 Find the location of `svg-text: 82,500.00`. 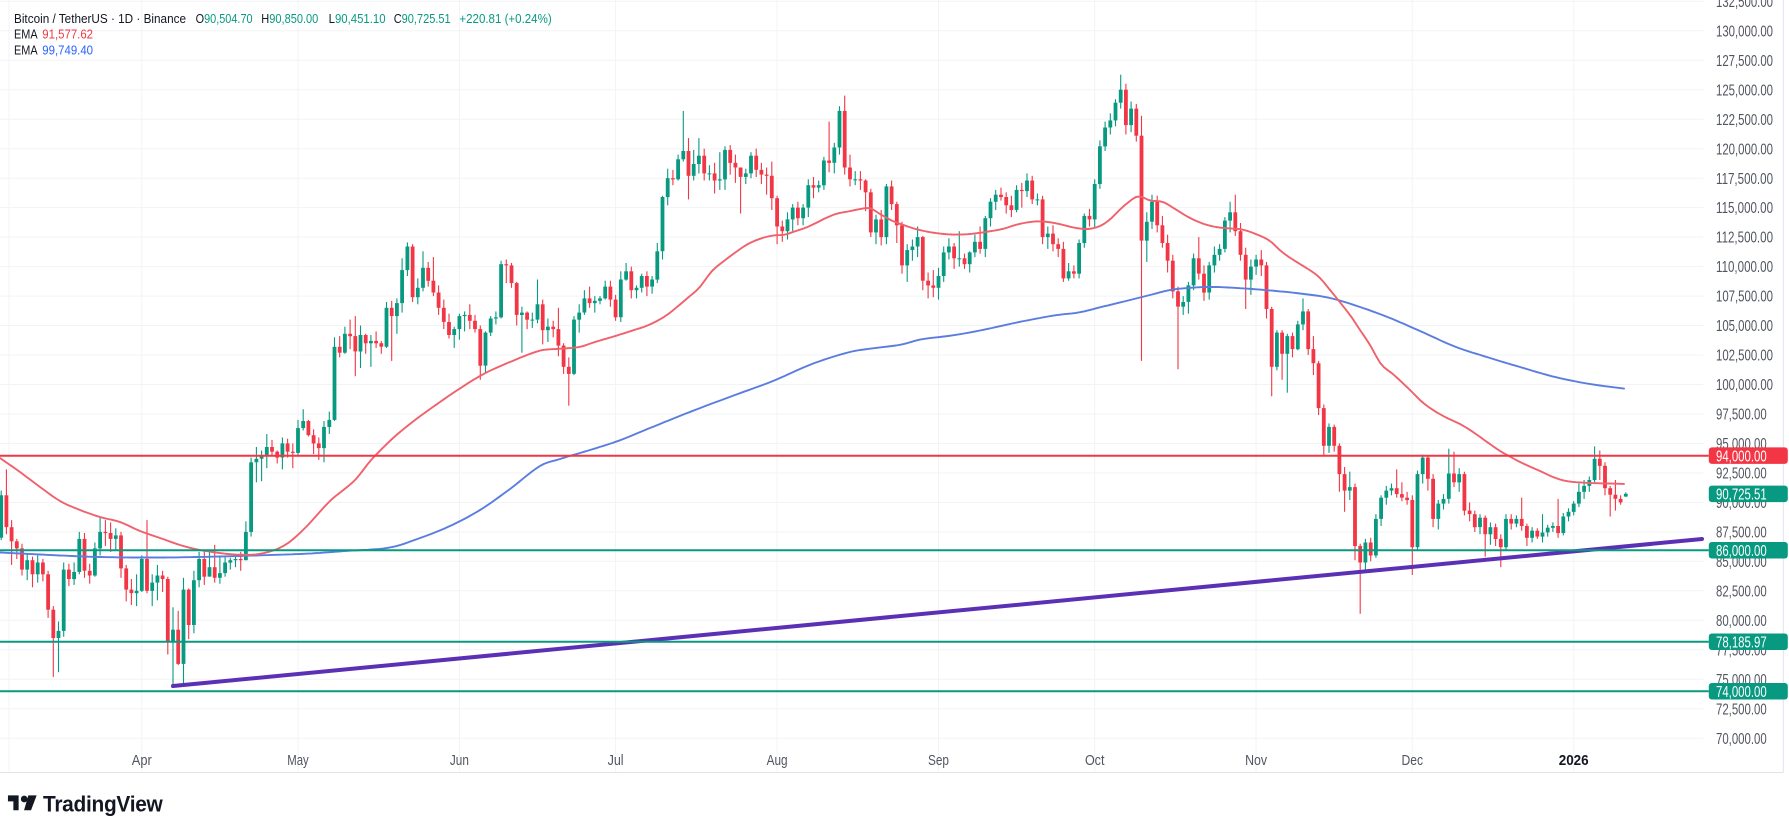

svg-text: 82,500.00 is located at coordinates (1741, 591).